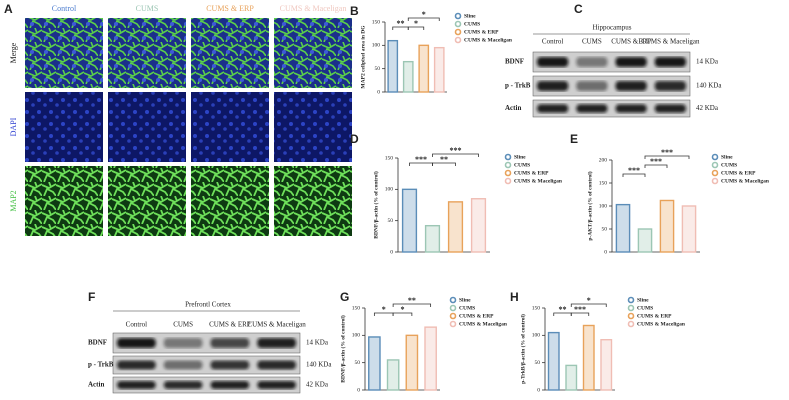  Describe the element at coordinates (13, 126) in the screenshot. I see `row-label: DAPI` at that location.